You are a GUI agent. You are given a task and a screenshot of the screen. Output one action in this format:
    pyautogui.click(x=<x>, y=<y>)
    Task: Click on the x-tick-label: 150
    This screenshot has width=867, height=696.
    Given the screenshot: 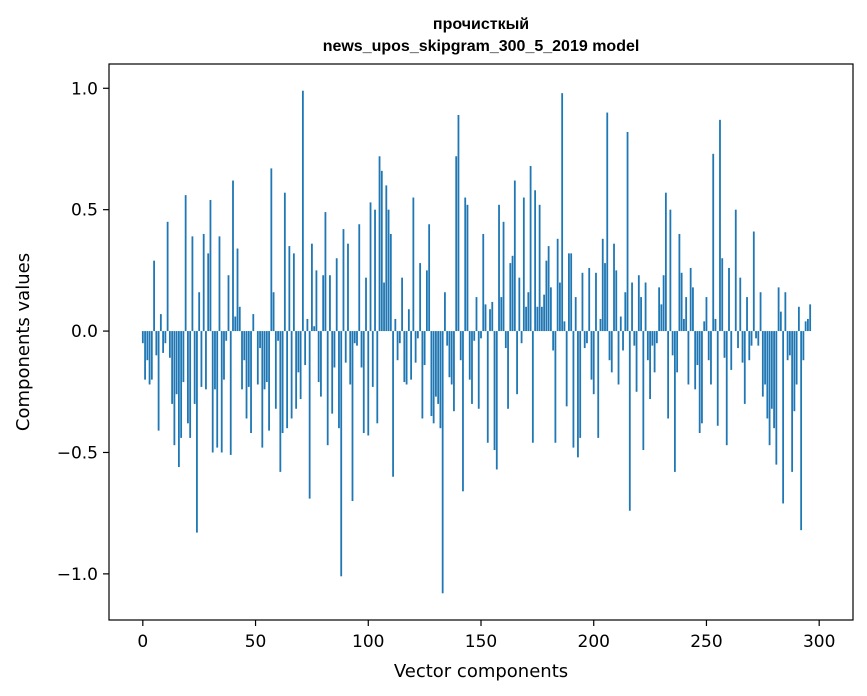 What is the action you would take?
    pyautogui.click(x=481, y=642)
    